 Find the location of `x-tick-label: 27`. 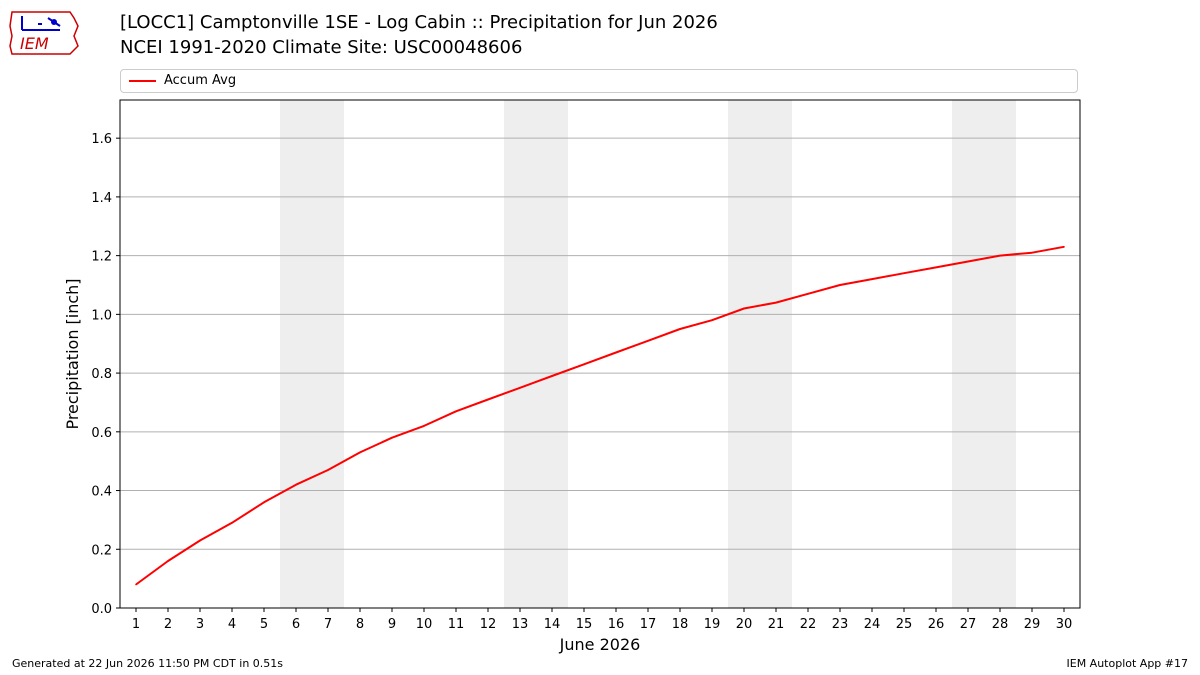

x-tick-label: 27 is located at coordinates (968, 624).